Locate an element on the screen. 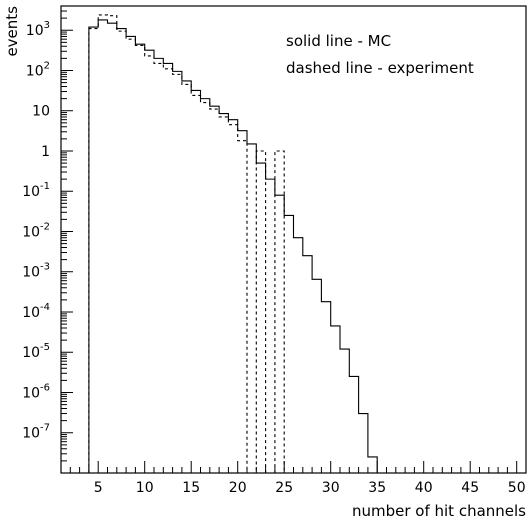  y-axis-label: events is located at coordinates (12, 31).